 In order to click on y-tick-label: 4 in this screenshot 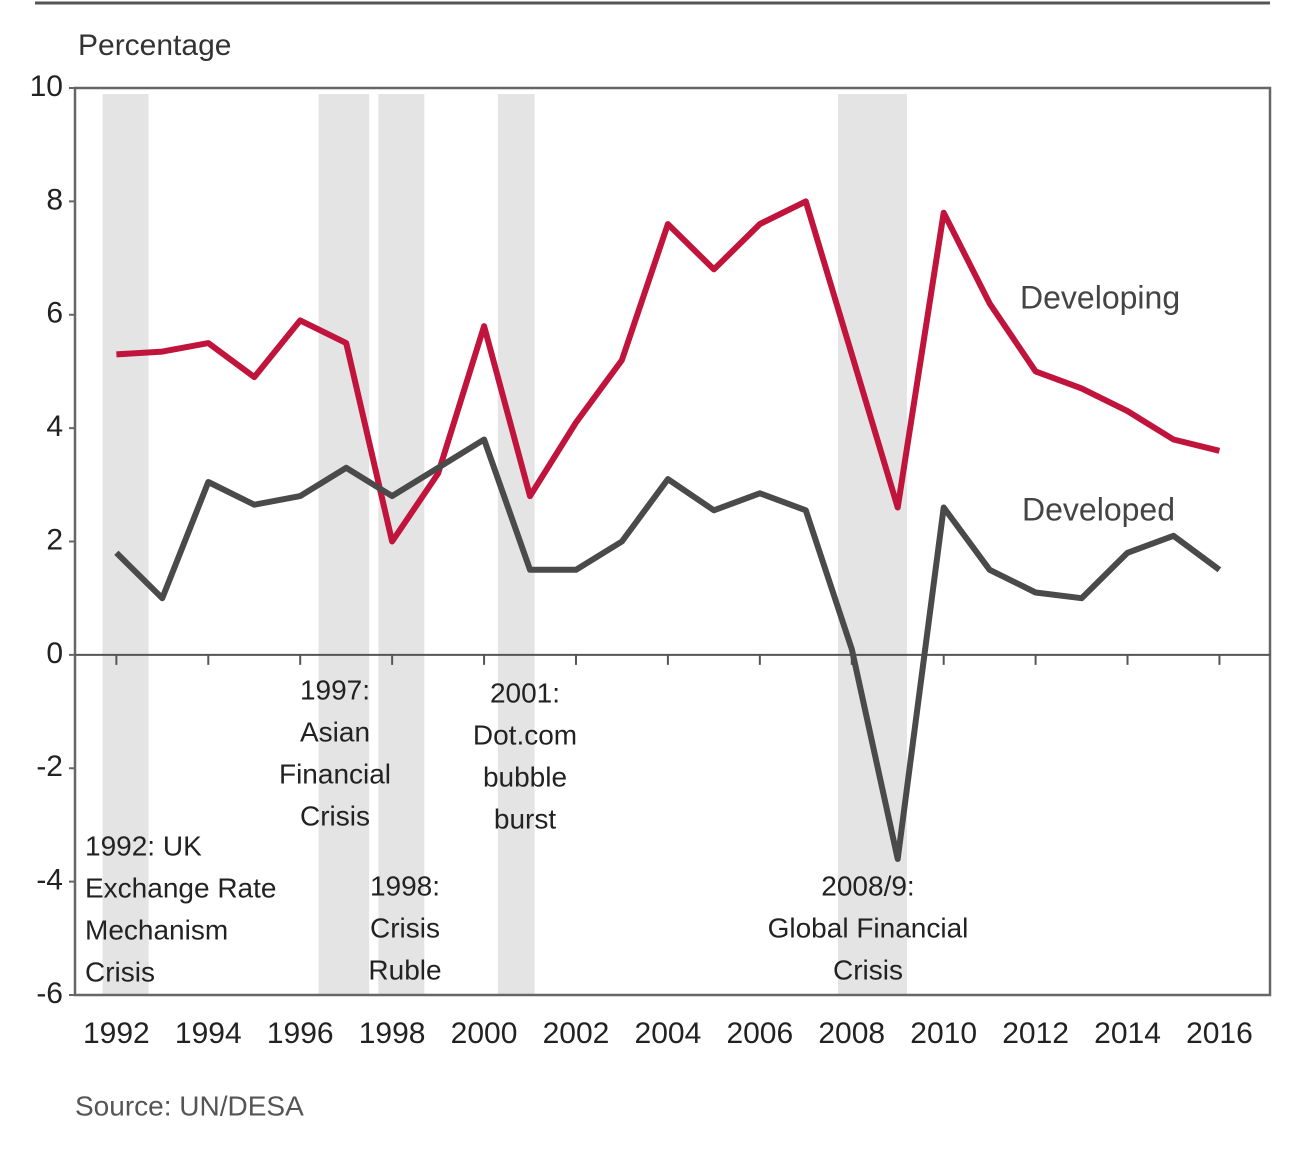, I will do `click(54, 426)`.